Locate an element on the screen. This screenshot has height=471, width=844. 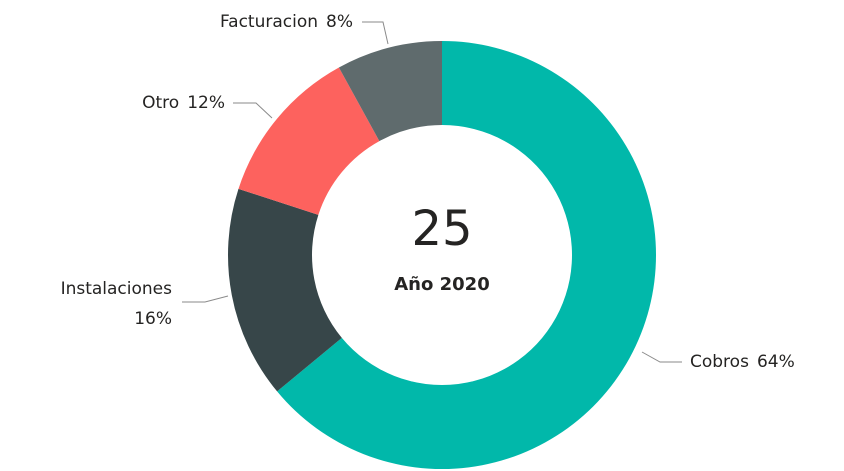
center-label: Año 2020 is located at coordinates (441, 284).